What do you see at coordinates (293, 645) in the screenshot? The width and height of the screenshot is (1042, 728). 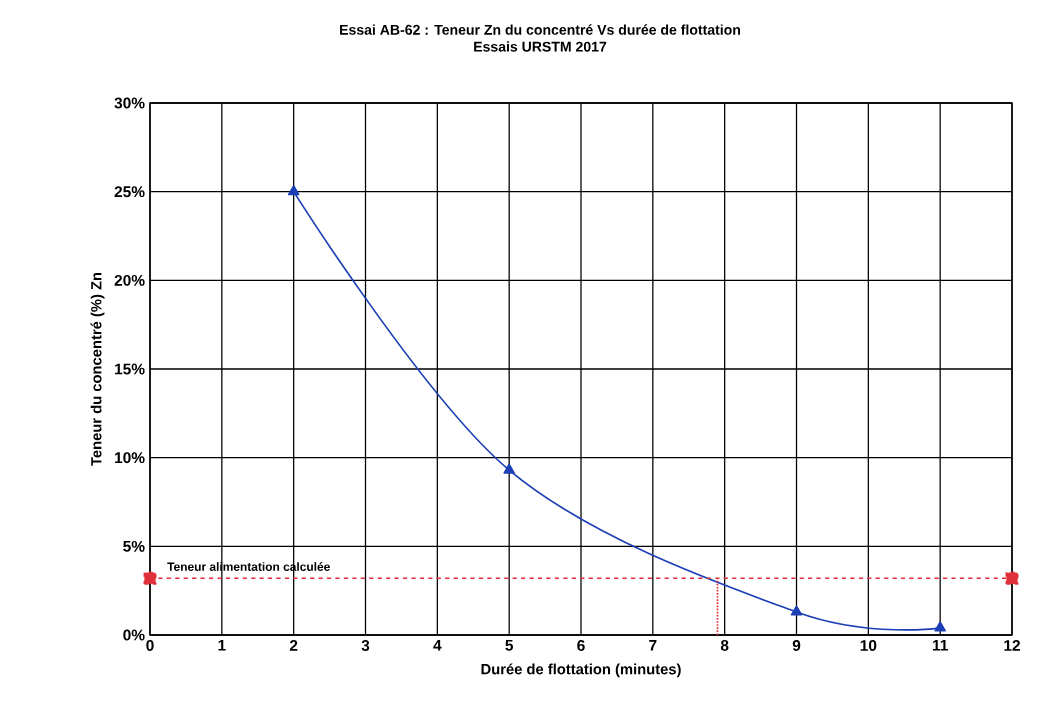 I see `x-tick-label: 2` at bounding box center [293, 645].